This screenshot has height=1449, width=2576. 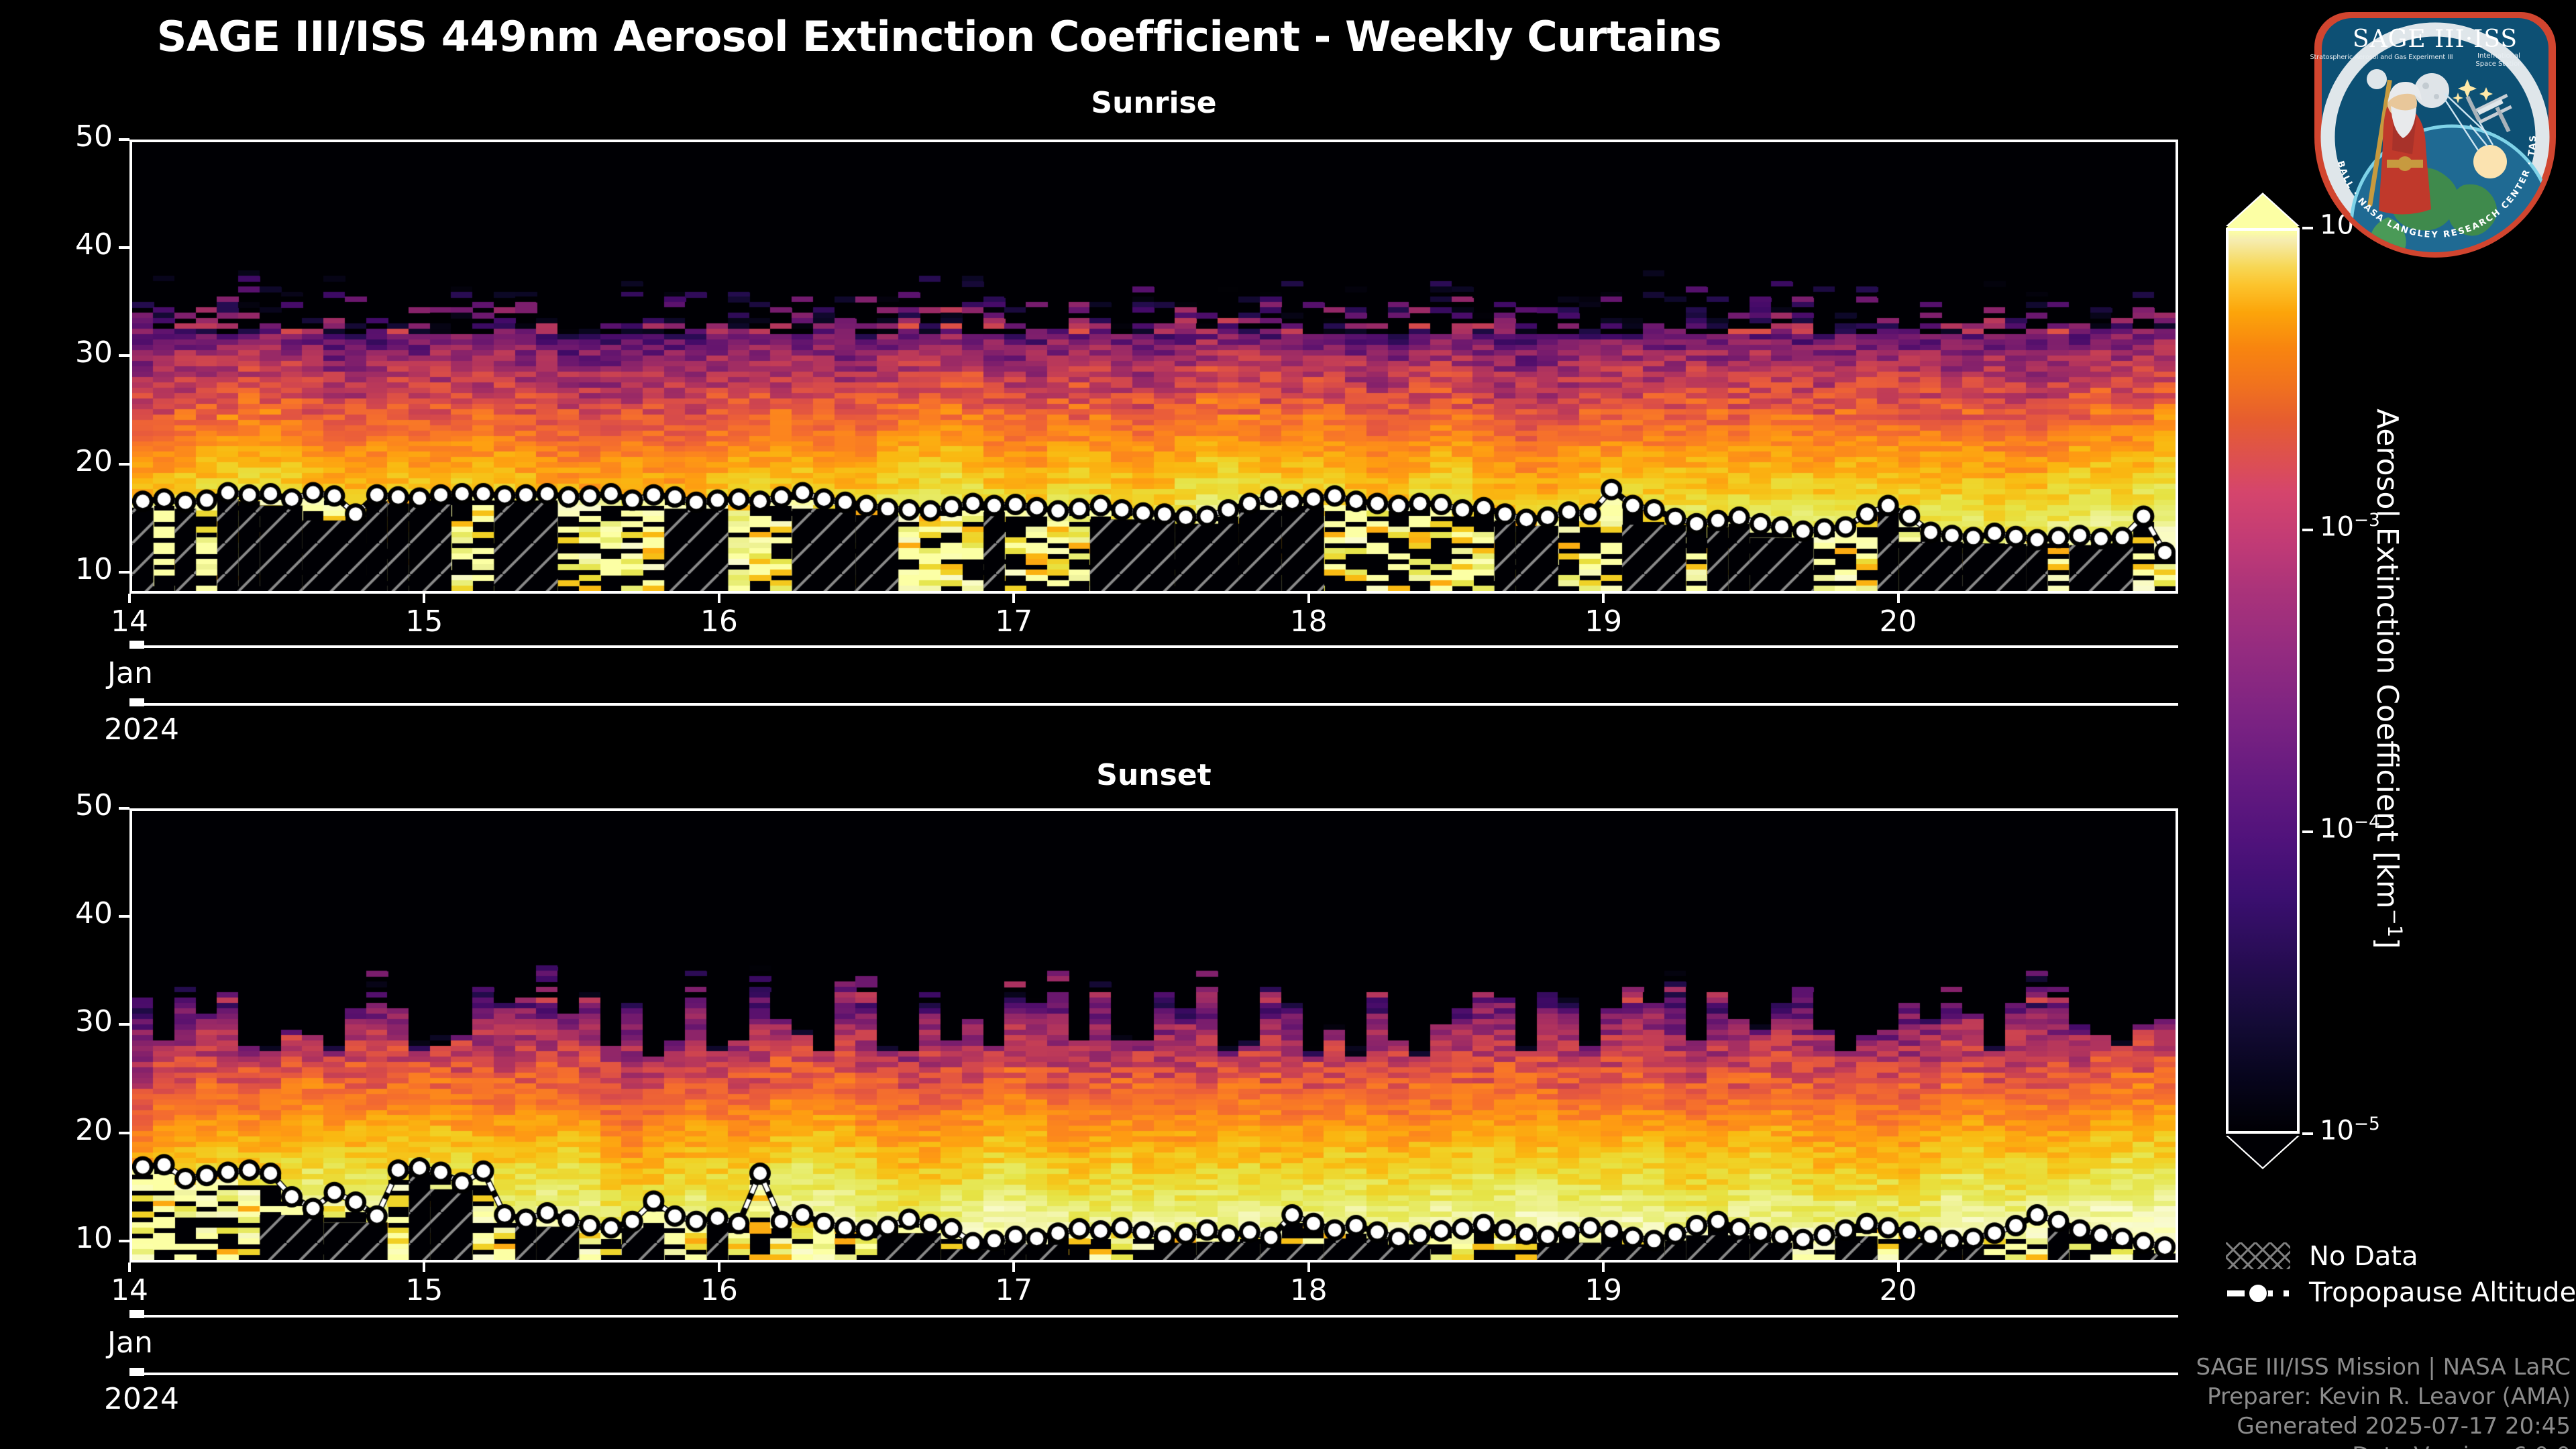 I want to click on dashed-line-with-circle-icon, so click(x=2258, y=1293).